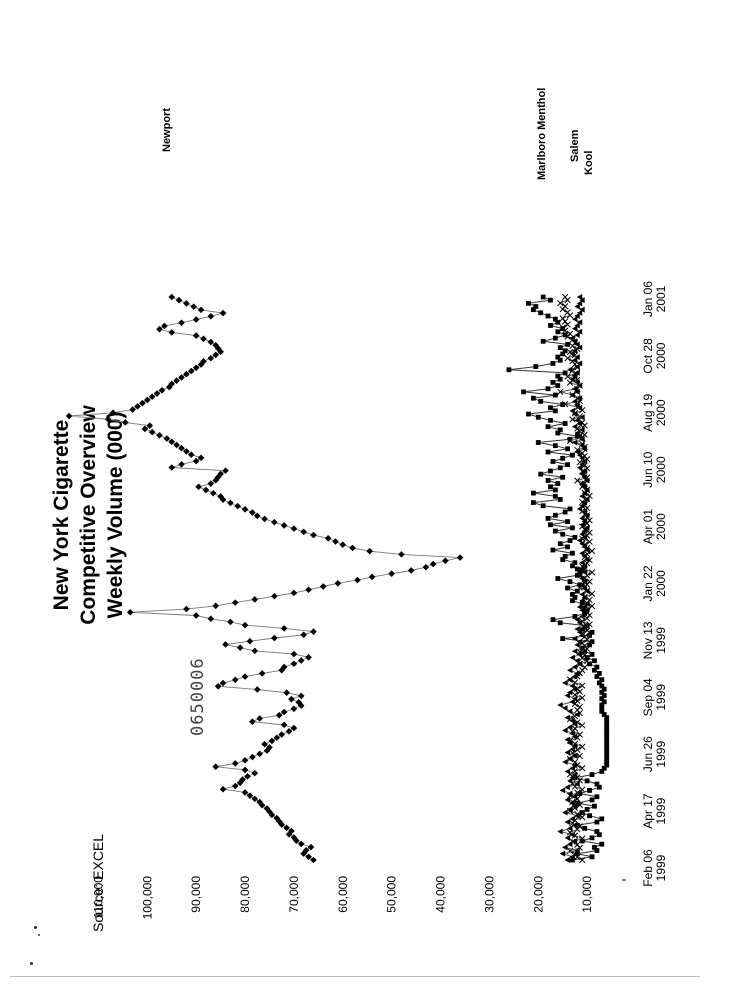 Image resolution: width=754 pixels, height=1000 pixels. Describe the element at coordinates (98, 897) in the screenshot. I see `y-tick-label: 110,000` at that location.